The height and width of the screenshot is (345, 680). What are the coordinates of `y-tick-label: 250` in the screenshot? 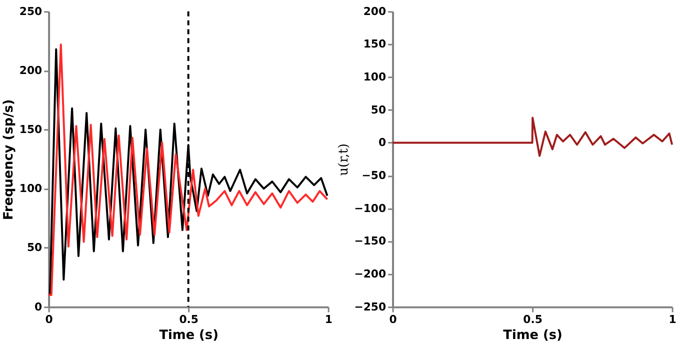 It's located at (31, 11).